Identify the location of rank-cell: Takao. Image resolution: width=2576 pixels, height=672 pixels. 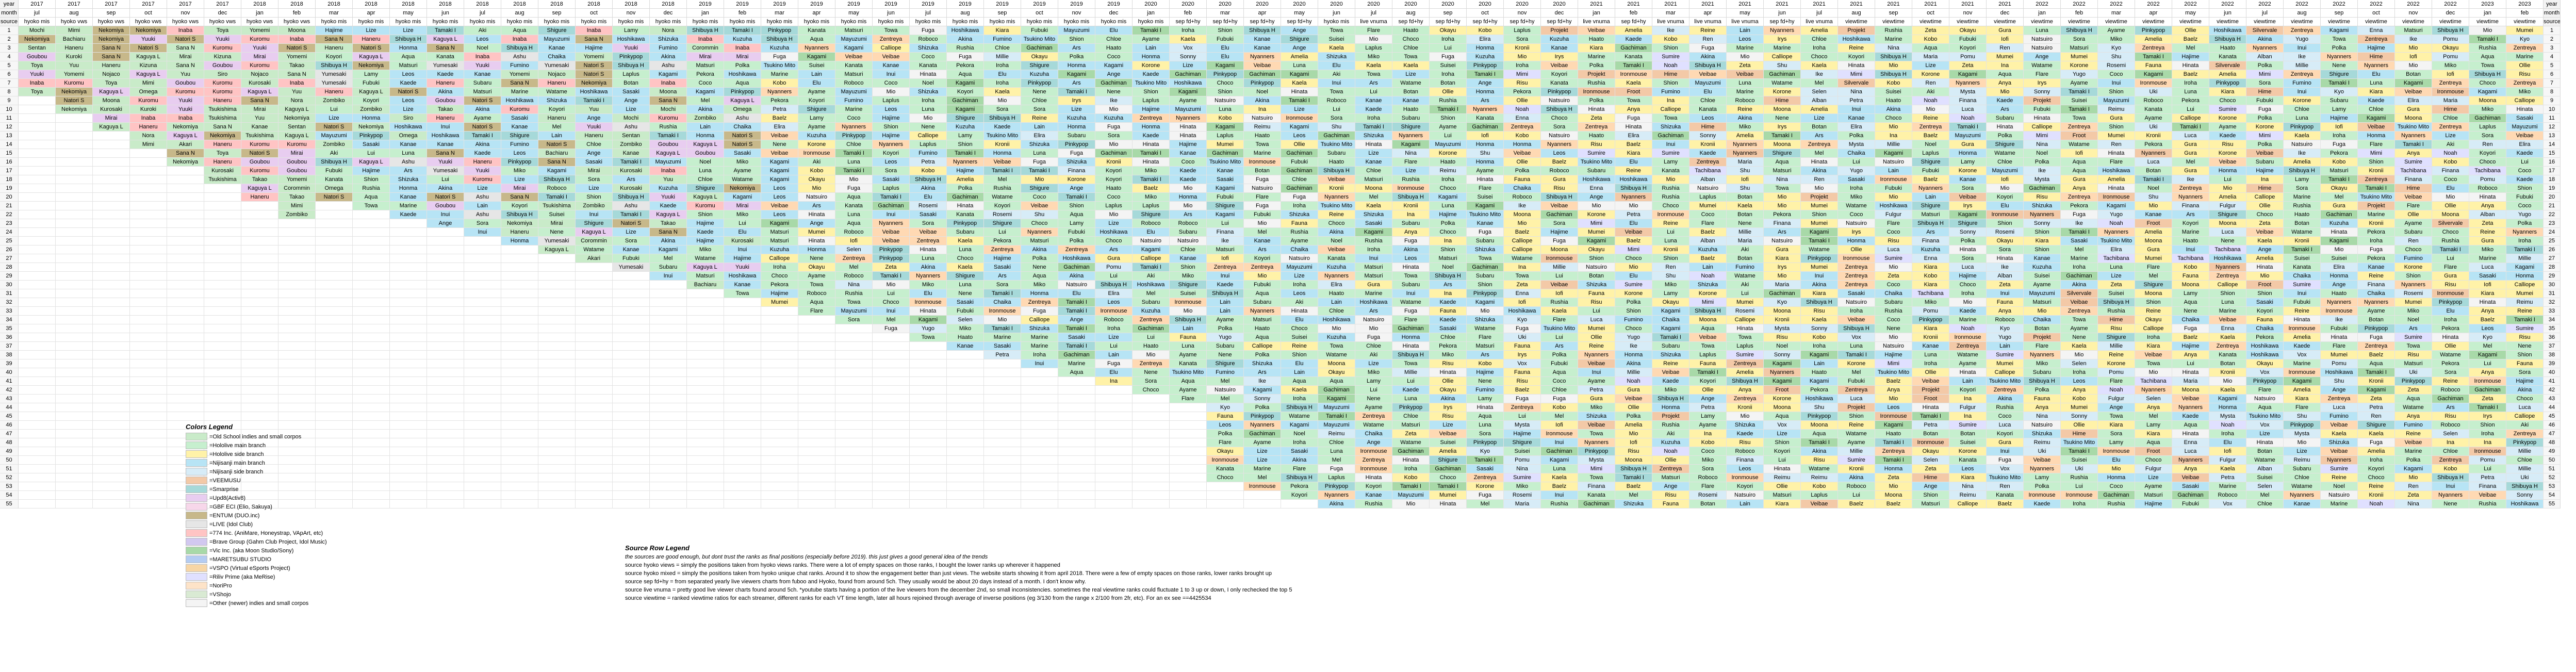
(668, 224).